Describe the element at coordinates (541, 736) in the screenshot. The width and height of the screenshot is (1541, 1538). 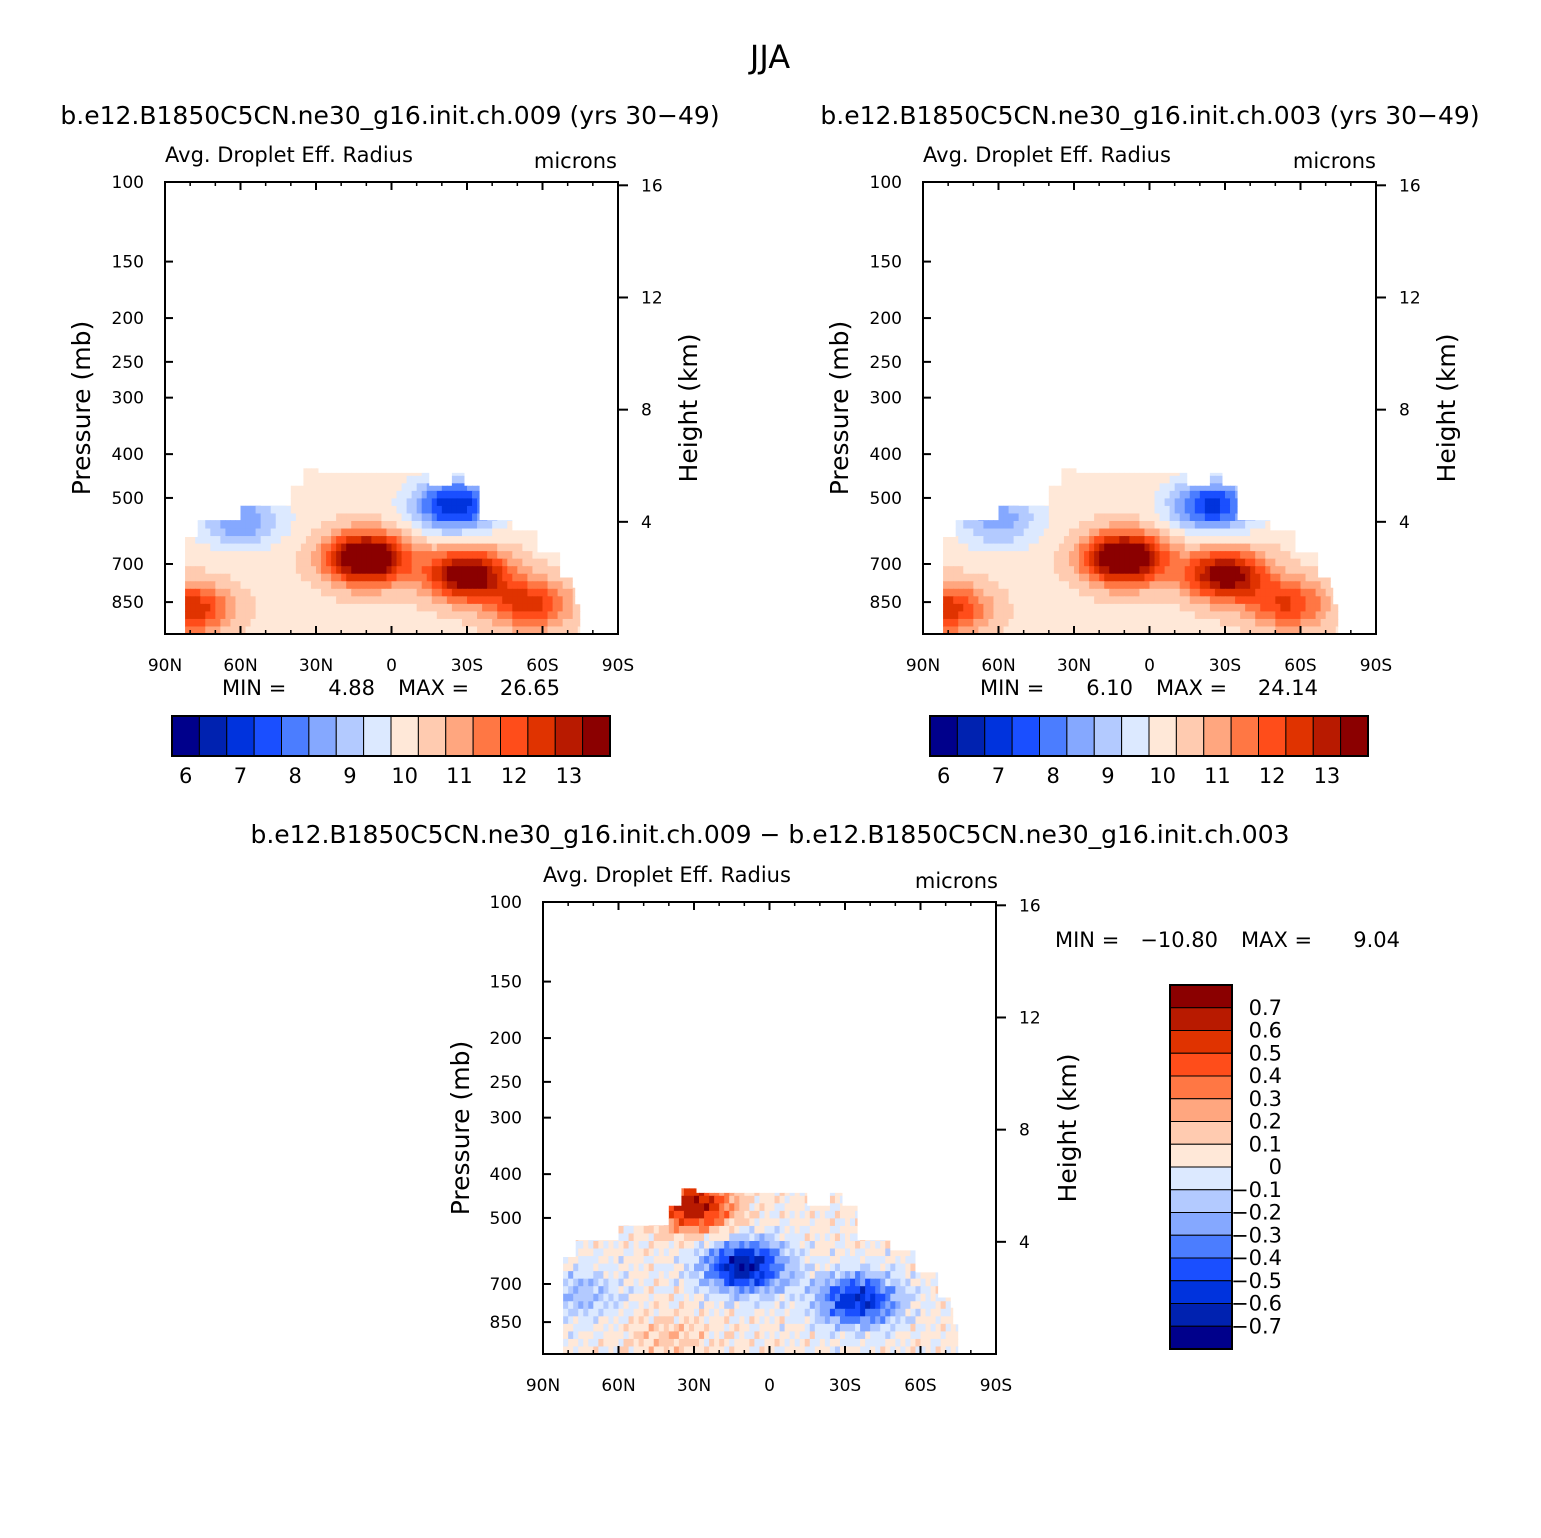
I see `colorbar-swatch` at that location.